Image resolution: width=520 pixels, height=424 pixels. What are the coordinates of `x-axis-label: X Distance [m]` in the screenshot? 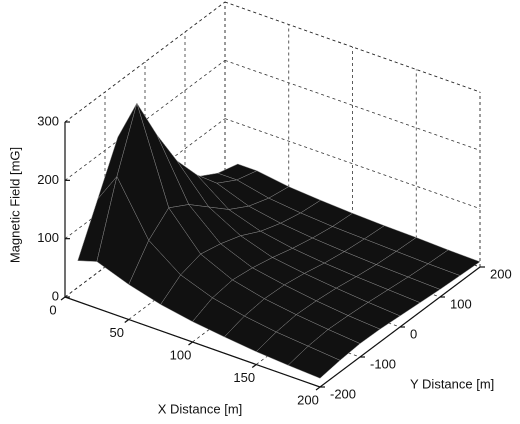 It's located at (200, 408).